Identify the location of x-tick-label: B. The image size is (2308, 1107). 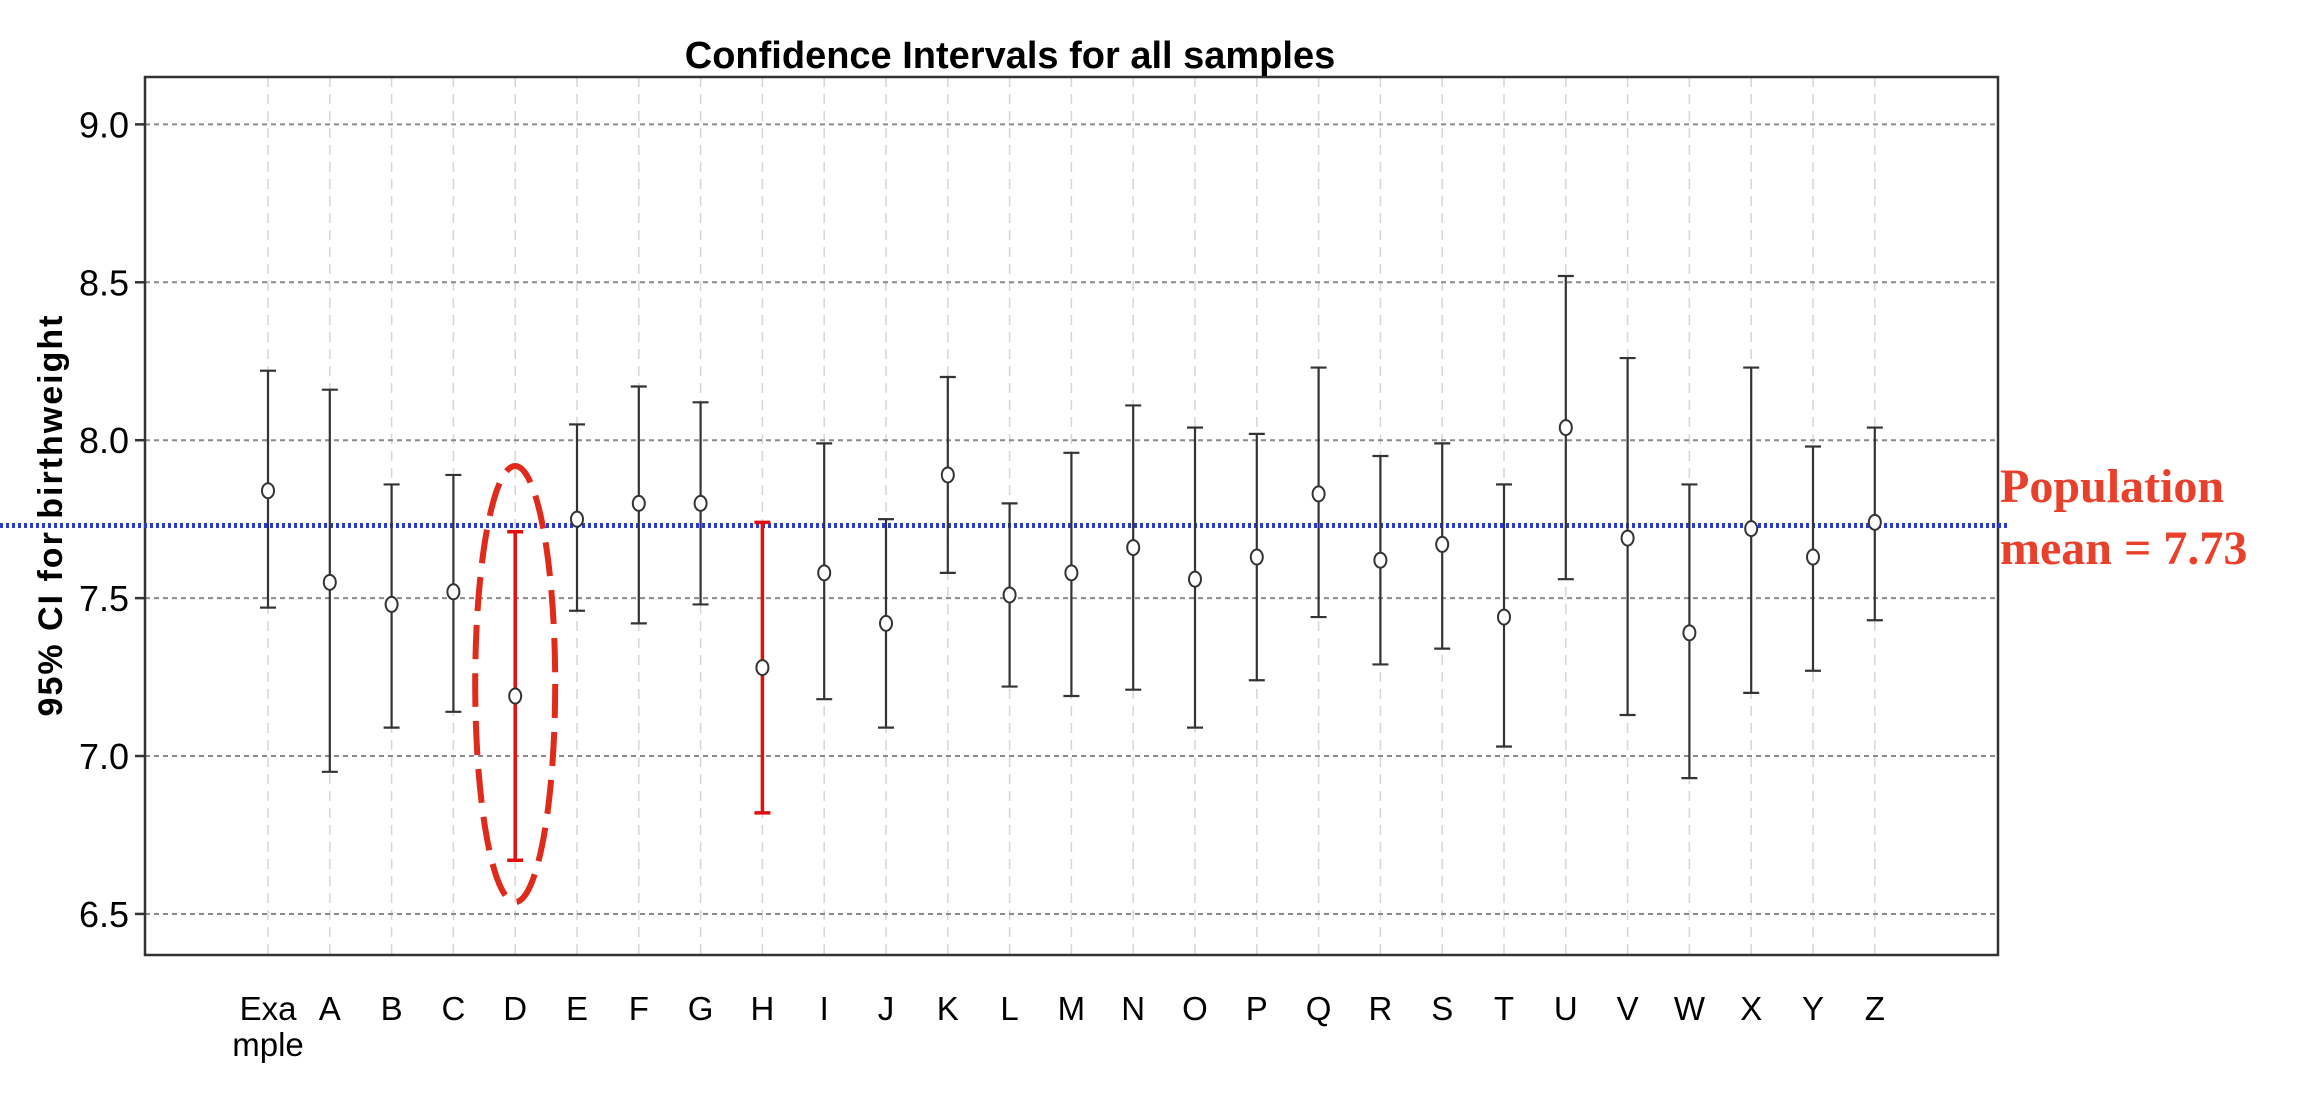
(392, 1008).